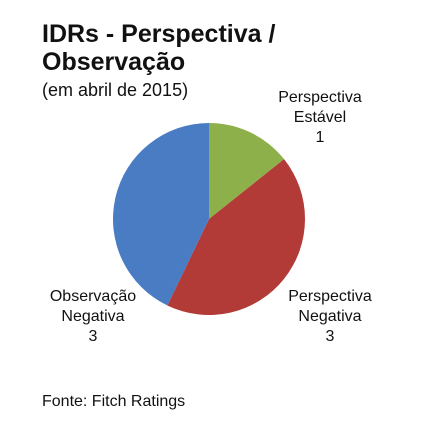  I want to click on category-label: Perspectiva Estável, so click(320, 107).